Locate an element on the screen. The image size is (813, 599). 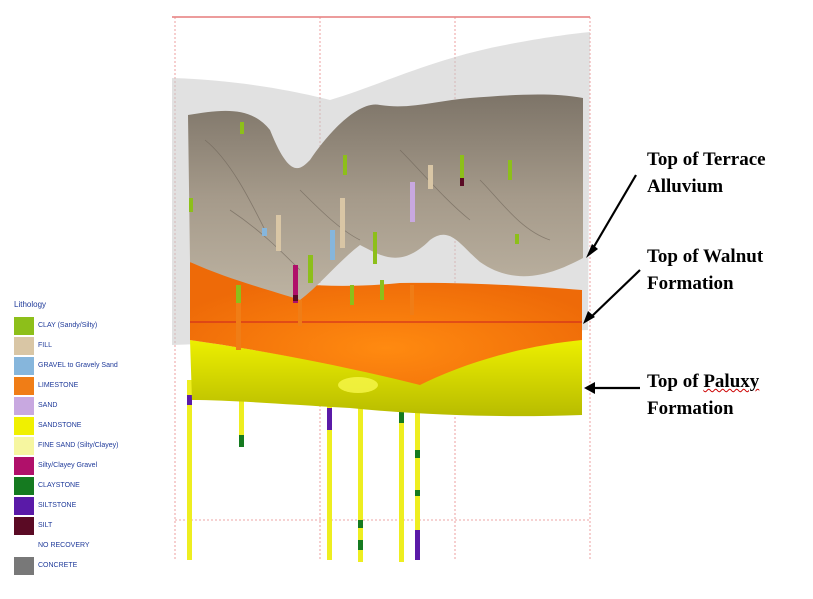
legend-item: GRAVEL to Gravely Sand is located at coordinates (89, 367).